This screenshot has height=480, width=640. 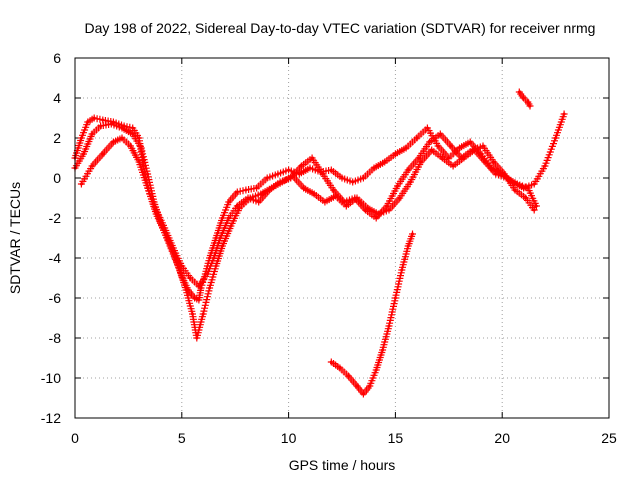 What do you see at coordinates (182, 438) in the screenshot?
I see `x-tick-label: 5` at bounding box center [182, 438].